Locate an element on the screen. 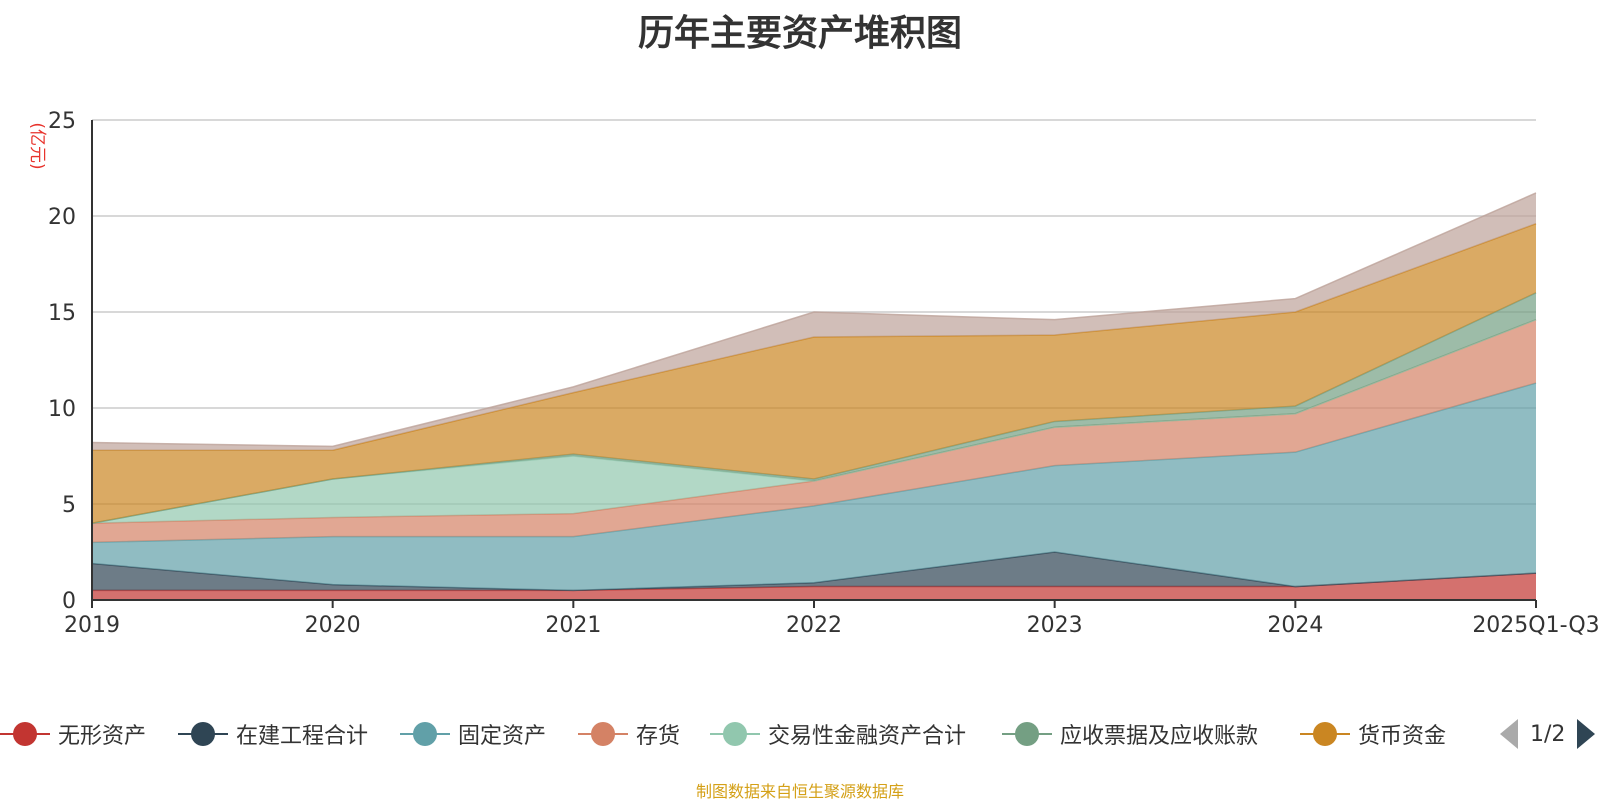 The height and width of the screenshot is (802, 1600). x-tick-label: 2020 is located at coordinates (333, 625).